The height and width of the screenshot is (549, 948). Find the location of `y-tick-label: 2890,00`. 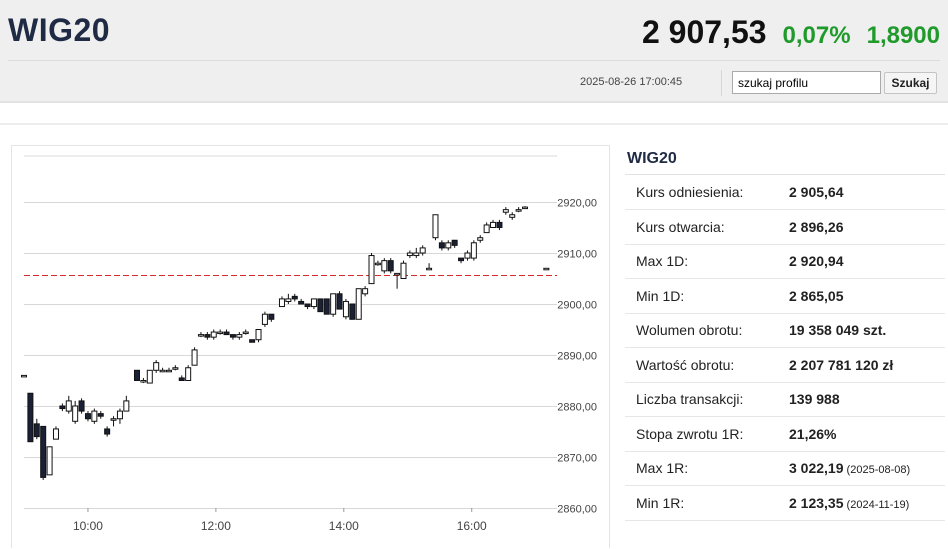

y-tick-label: 2890,00 is located at coordinates (577, 357).